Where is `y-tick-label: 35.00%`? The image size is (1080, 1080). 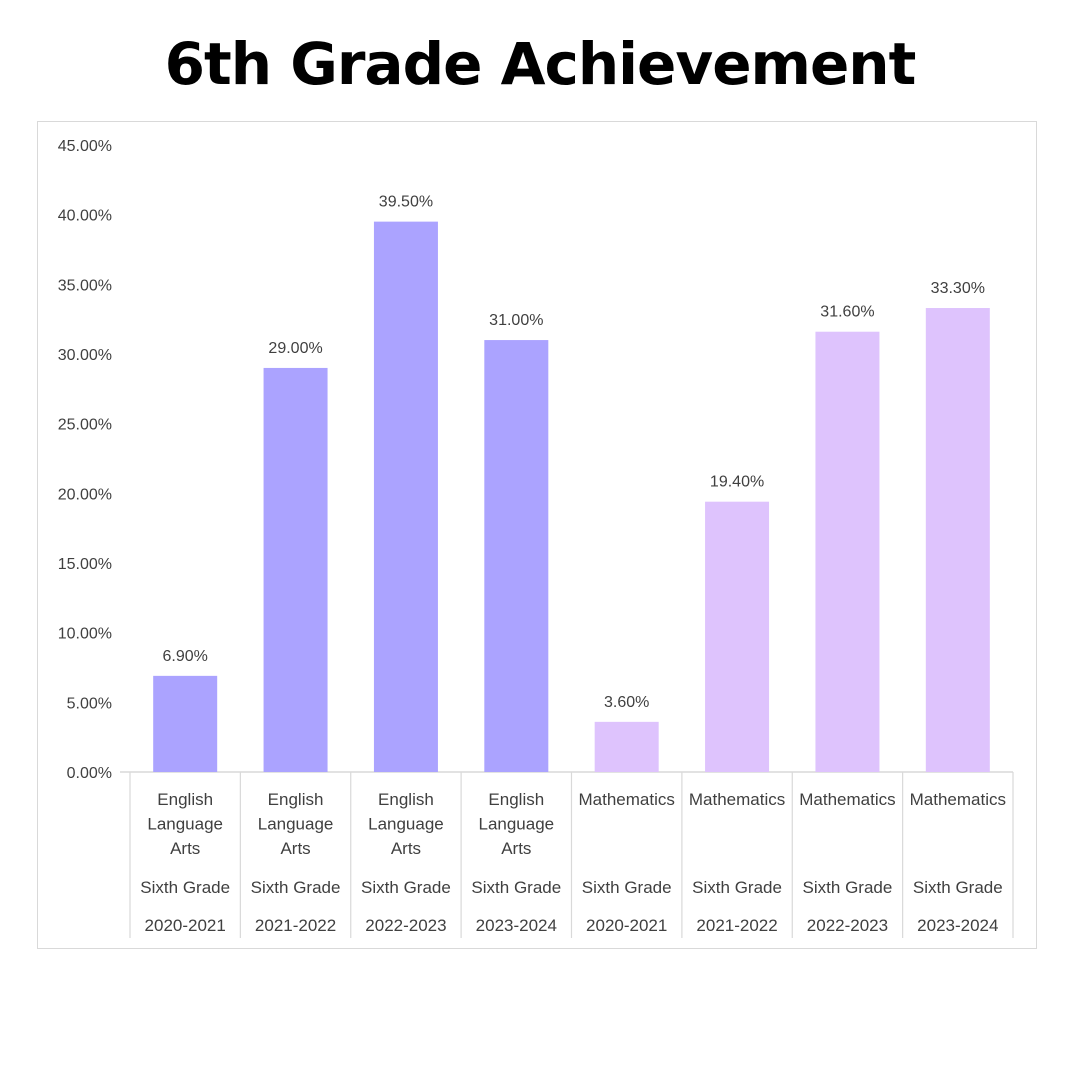 y-tick-label: 35.00% is located at coordinates (85, 285).